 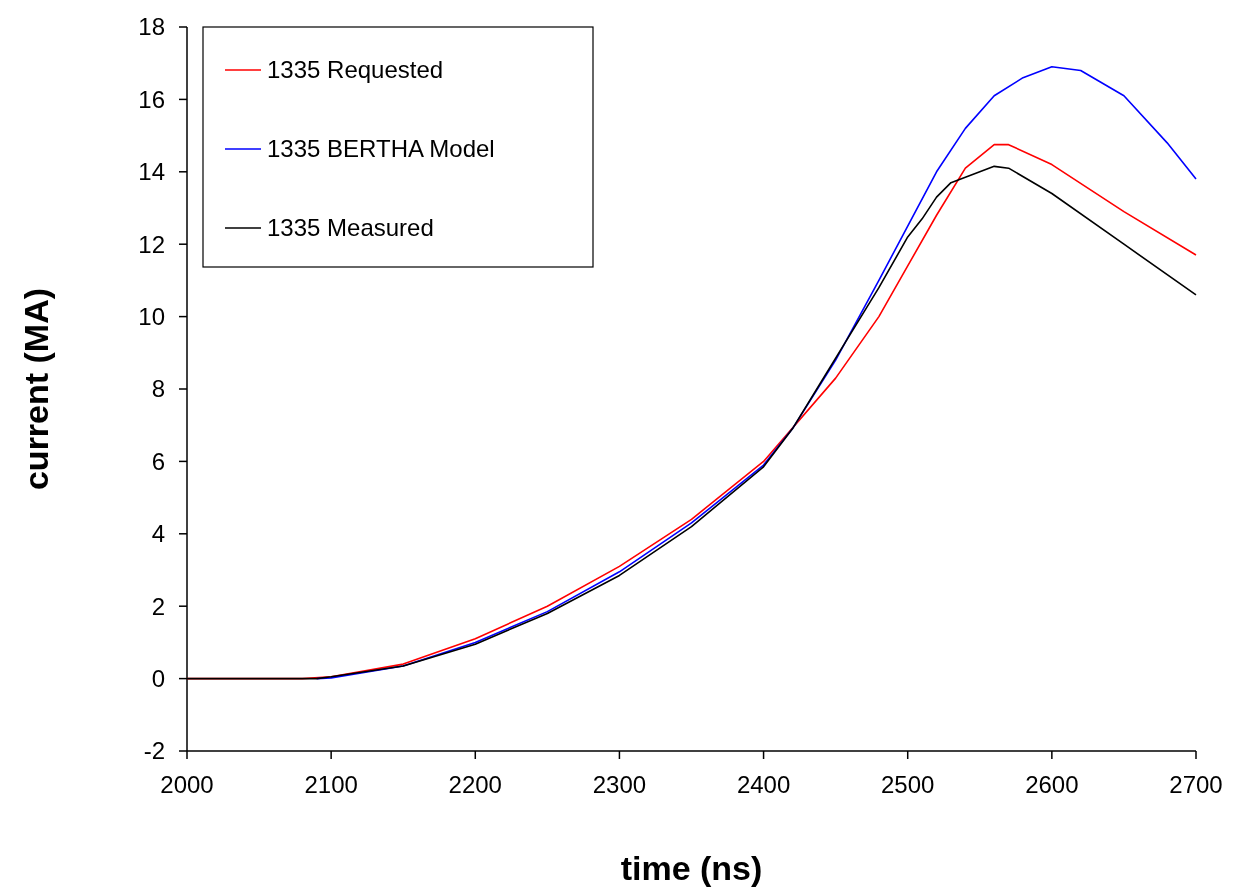 What do you see at coordinates (151, 244) in the screenshot?
I see `y-tick-label: 12` at bounding box center [151, 244].